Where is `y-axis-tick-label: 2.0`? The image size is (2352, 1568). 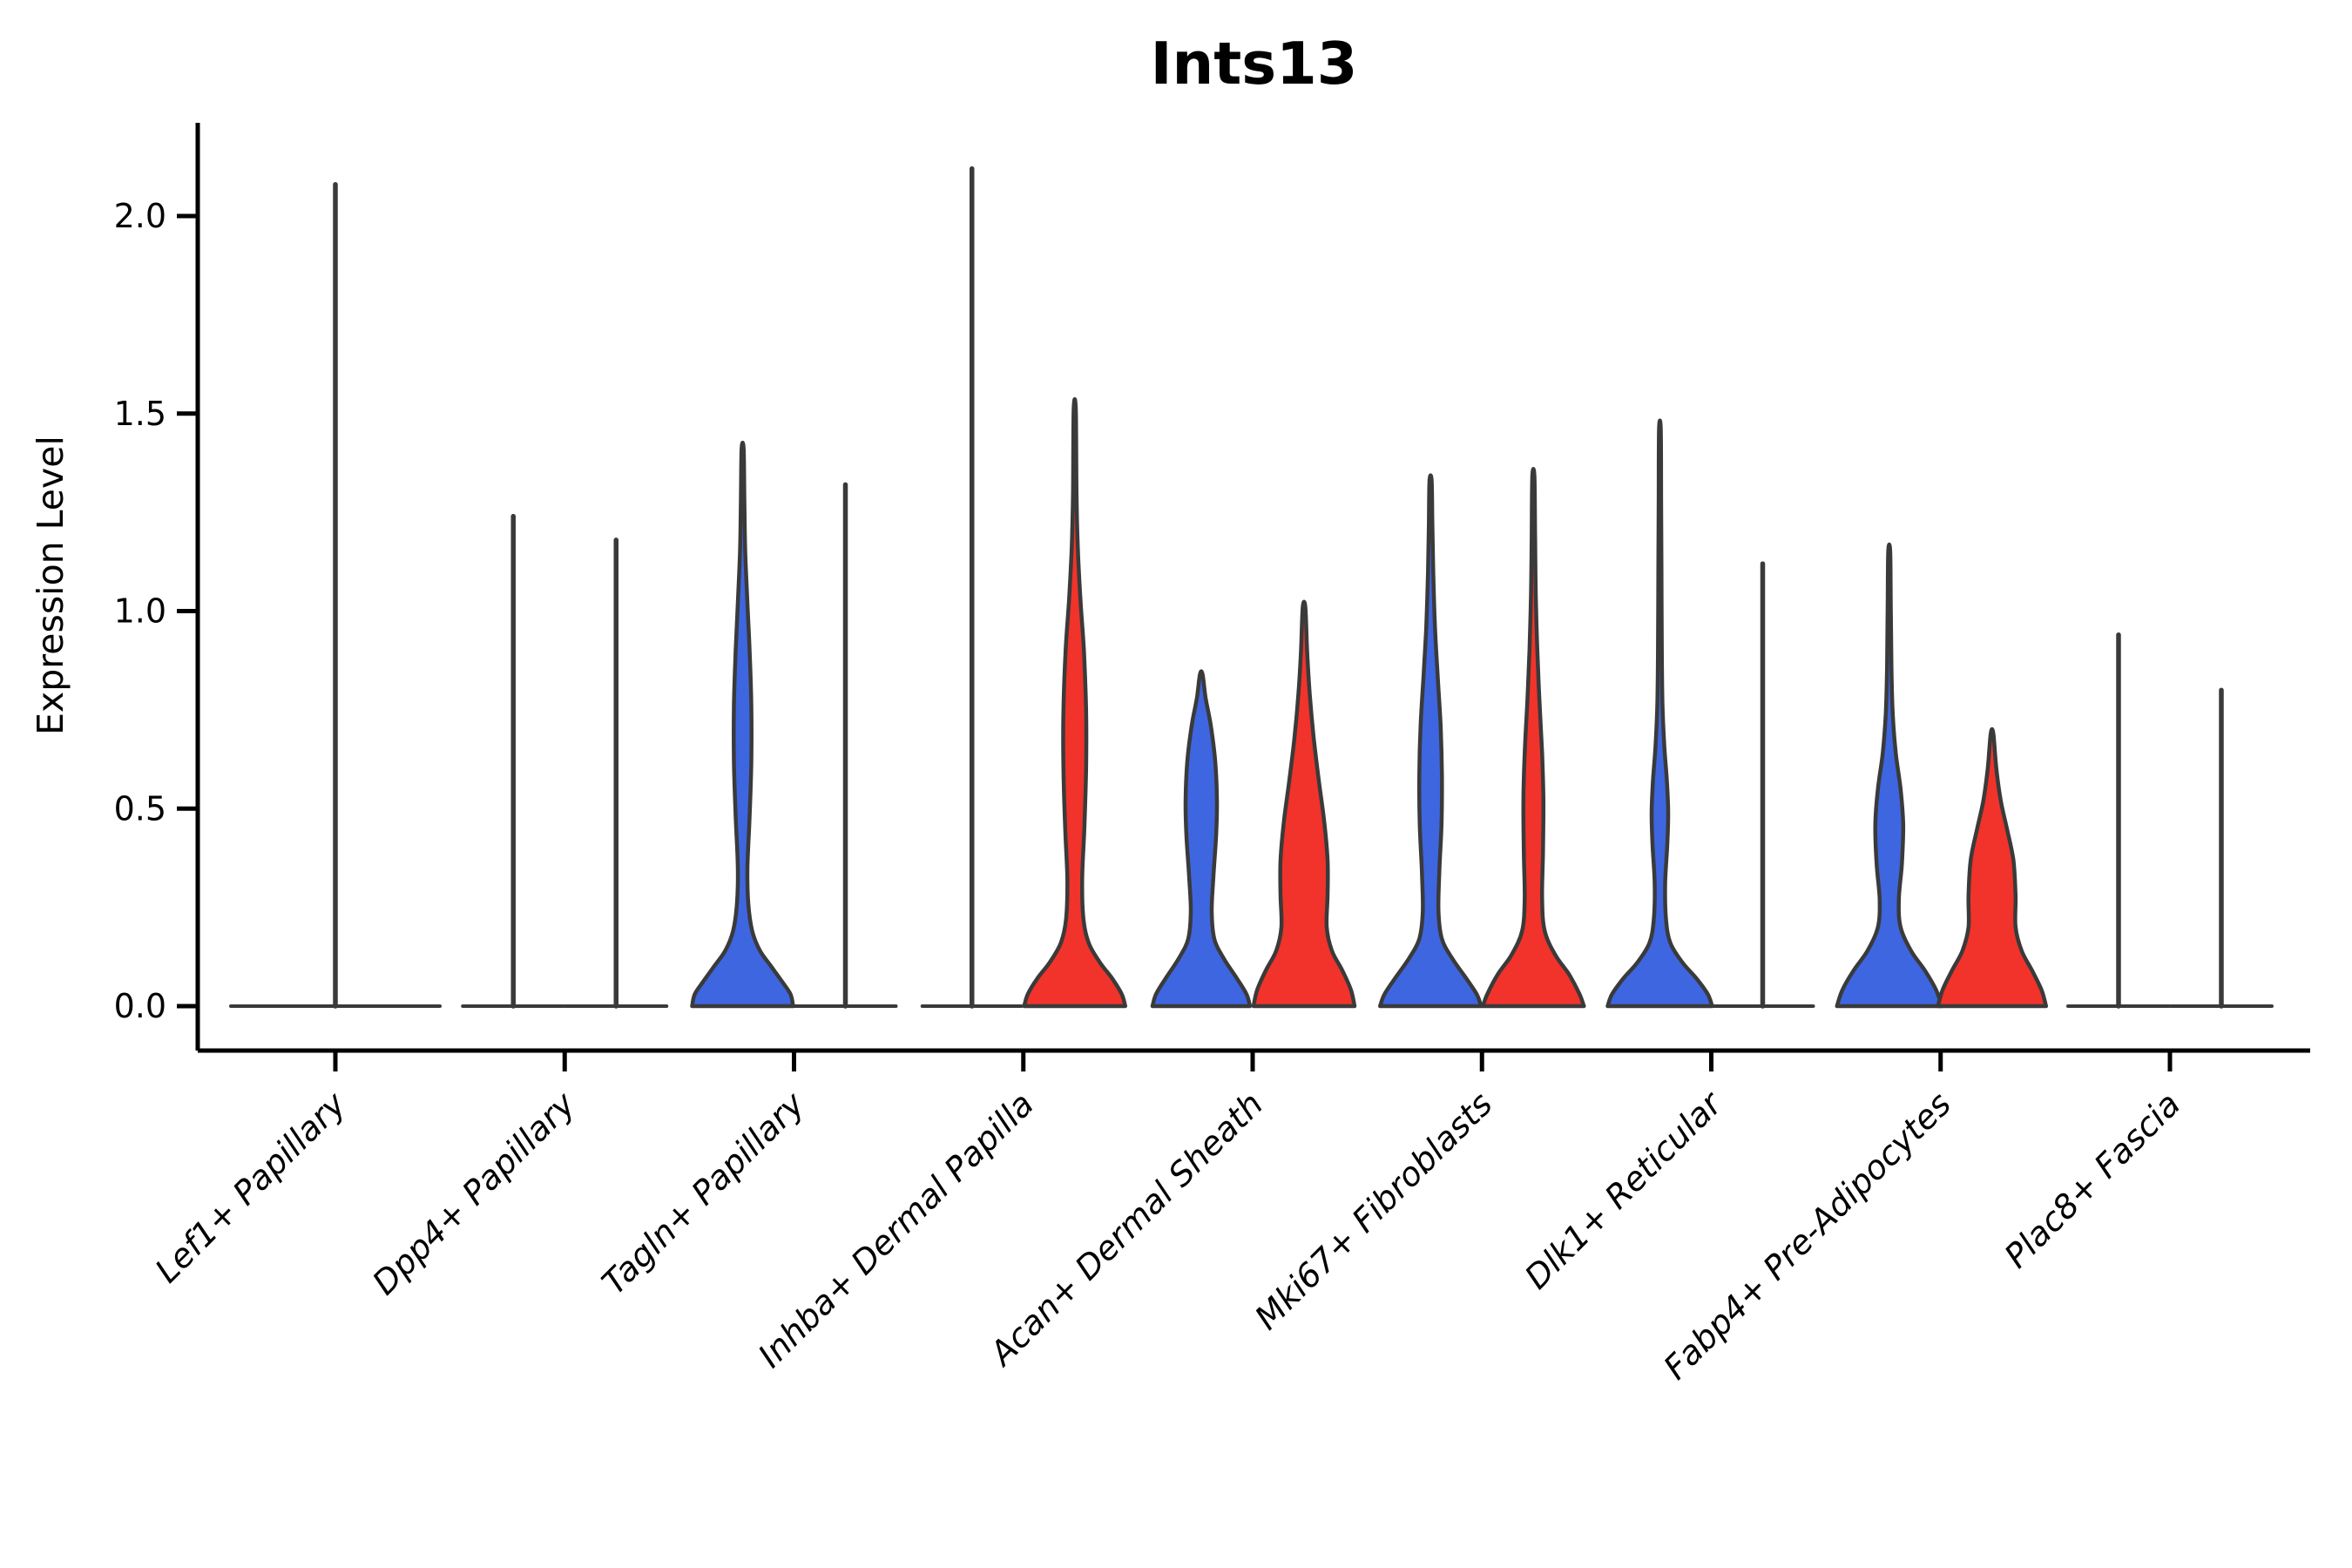 y-axis-tick-label: 2.0 is located at coordinates (140, 216).